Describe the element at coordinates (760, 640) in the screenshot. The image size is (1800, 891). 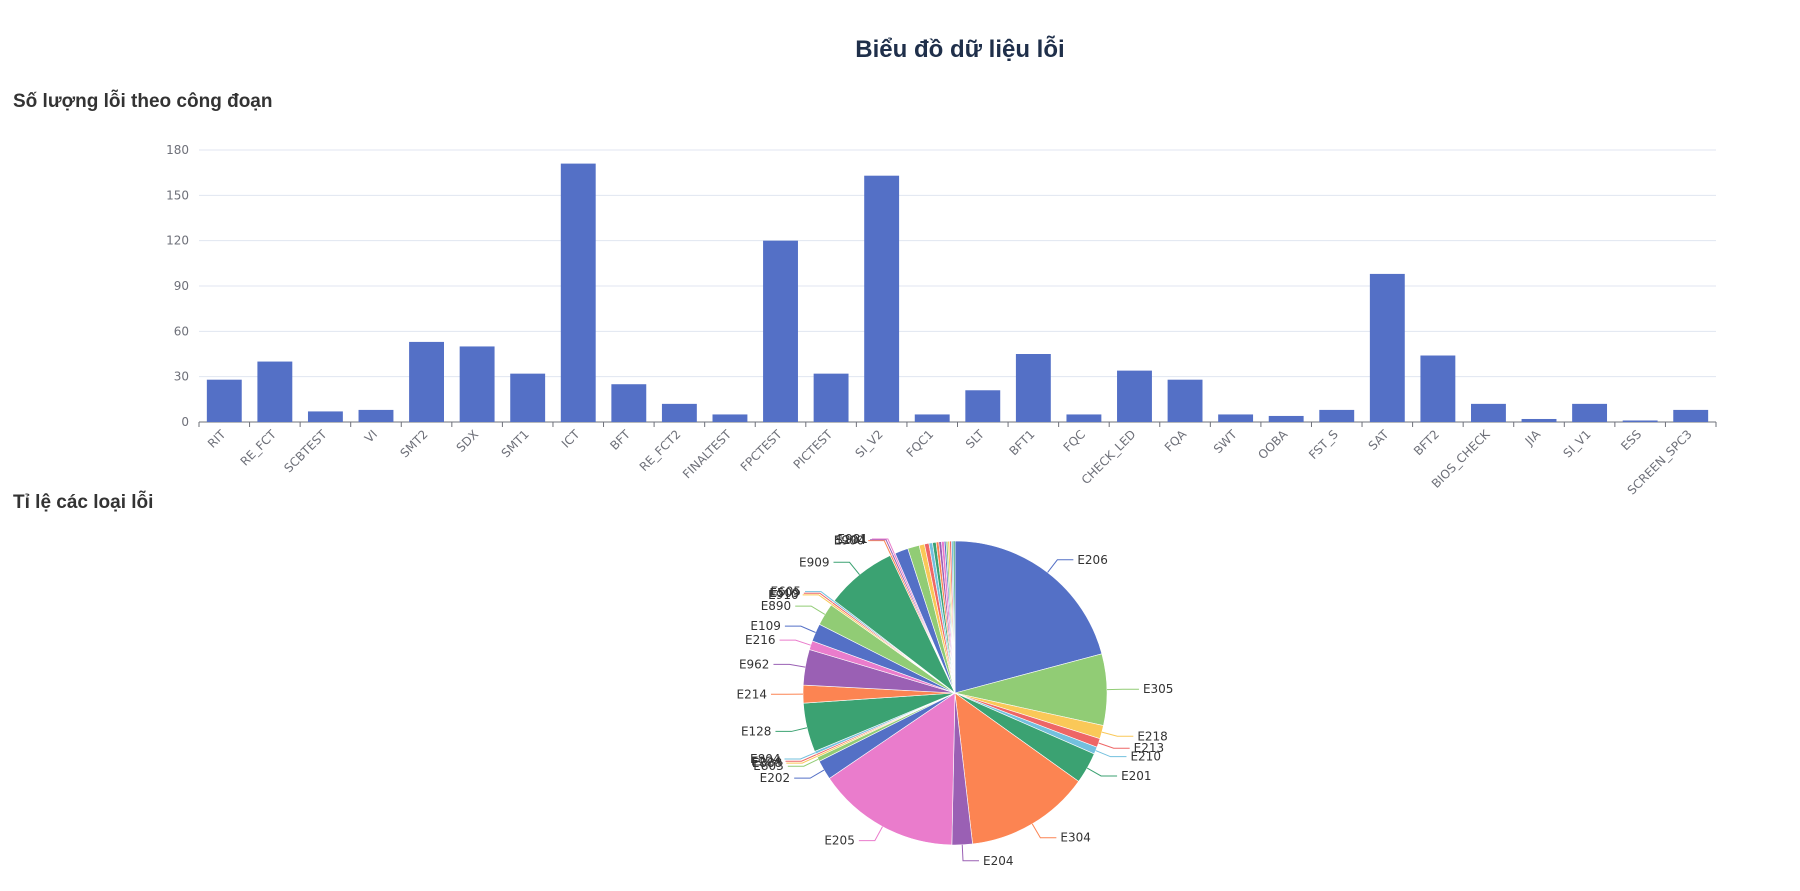
I see `pie-slice-label: E216` at that location.